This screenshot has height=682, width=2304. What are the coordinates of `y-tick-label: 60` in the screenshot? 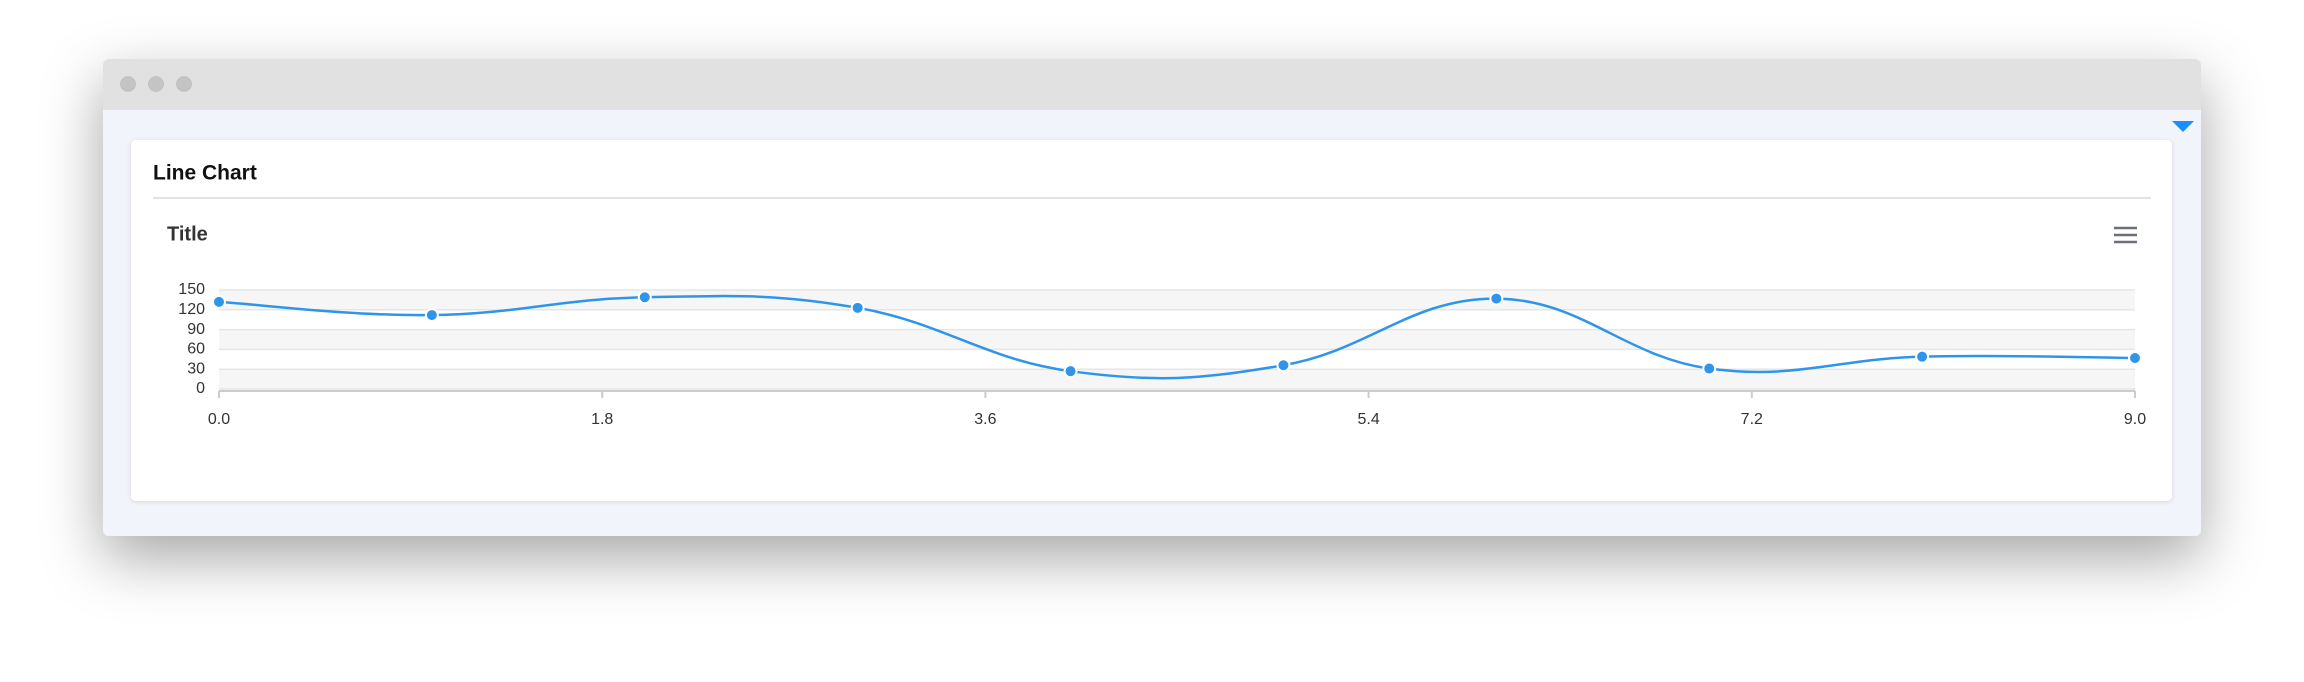 It's located at (196, 349).